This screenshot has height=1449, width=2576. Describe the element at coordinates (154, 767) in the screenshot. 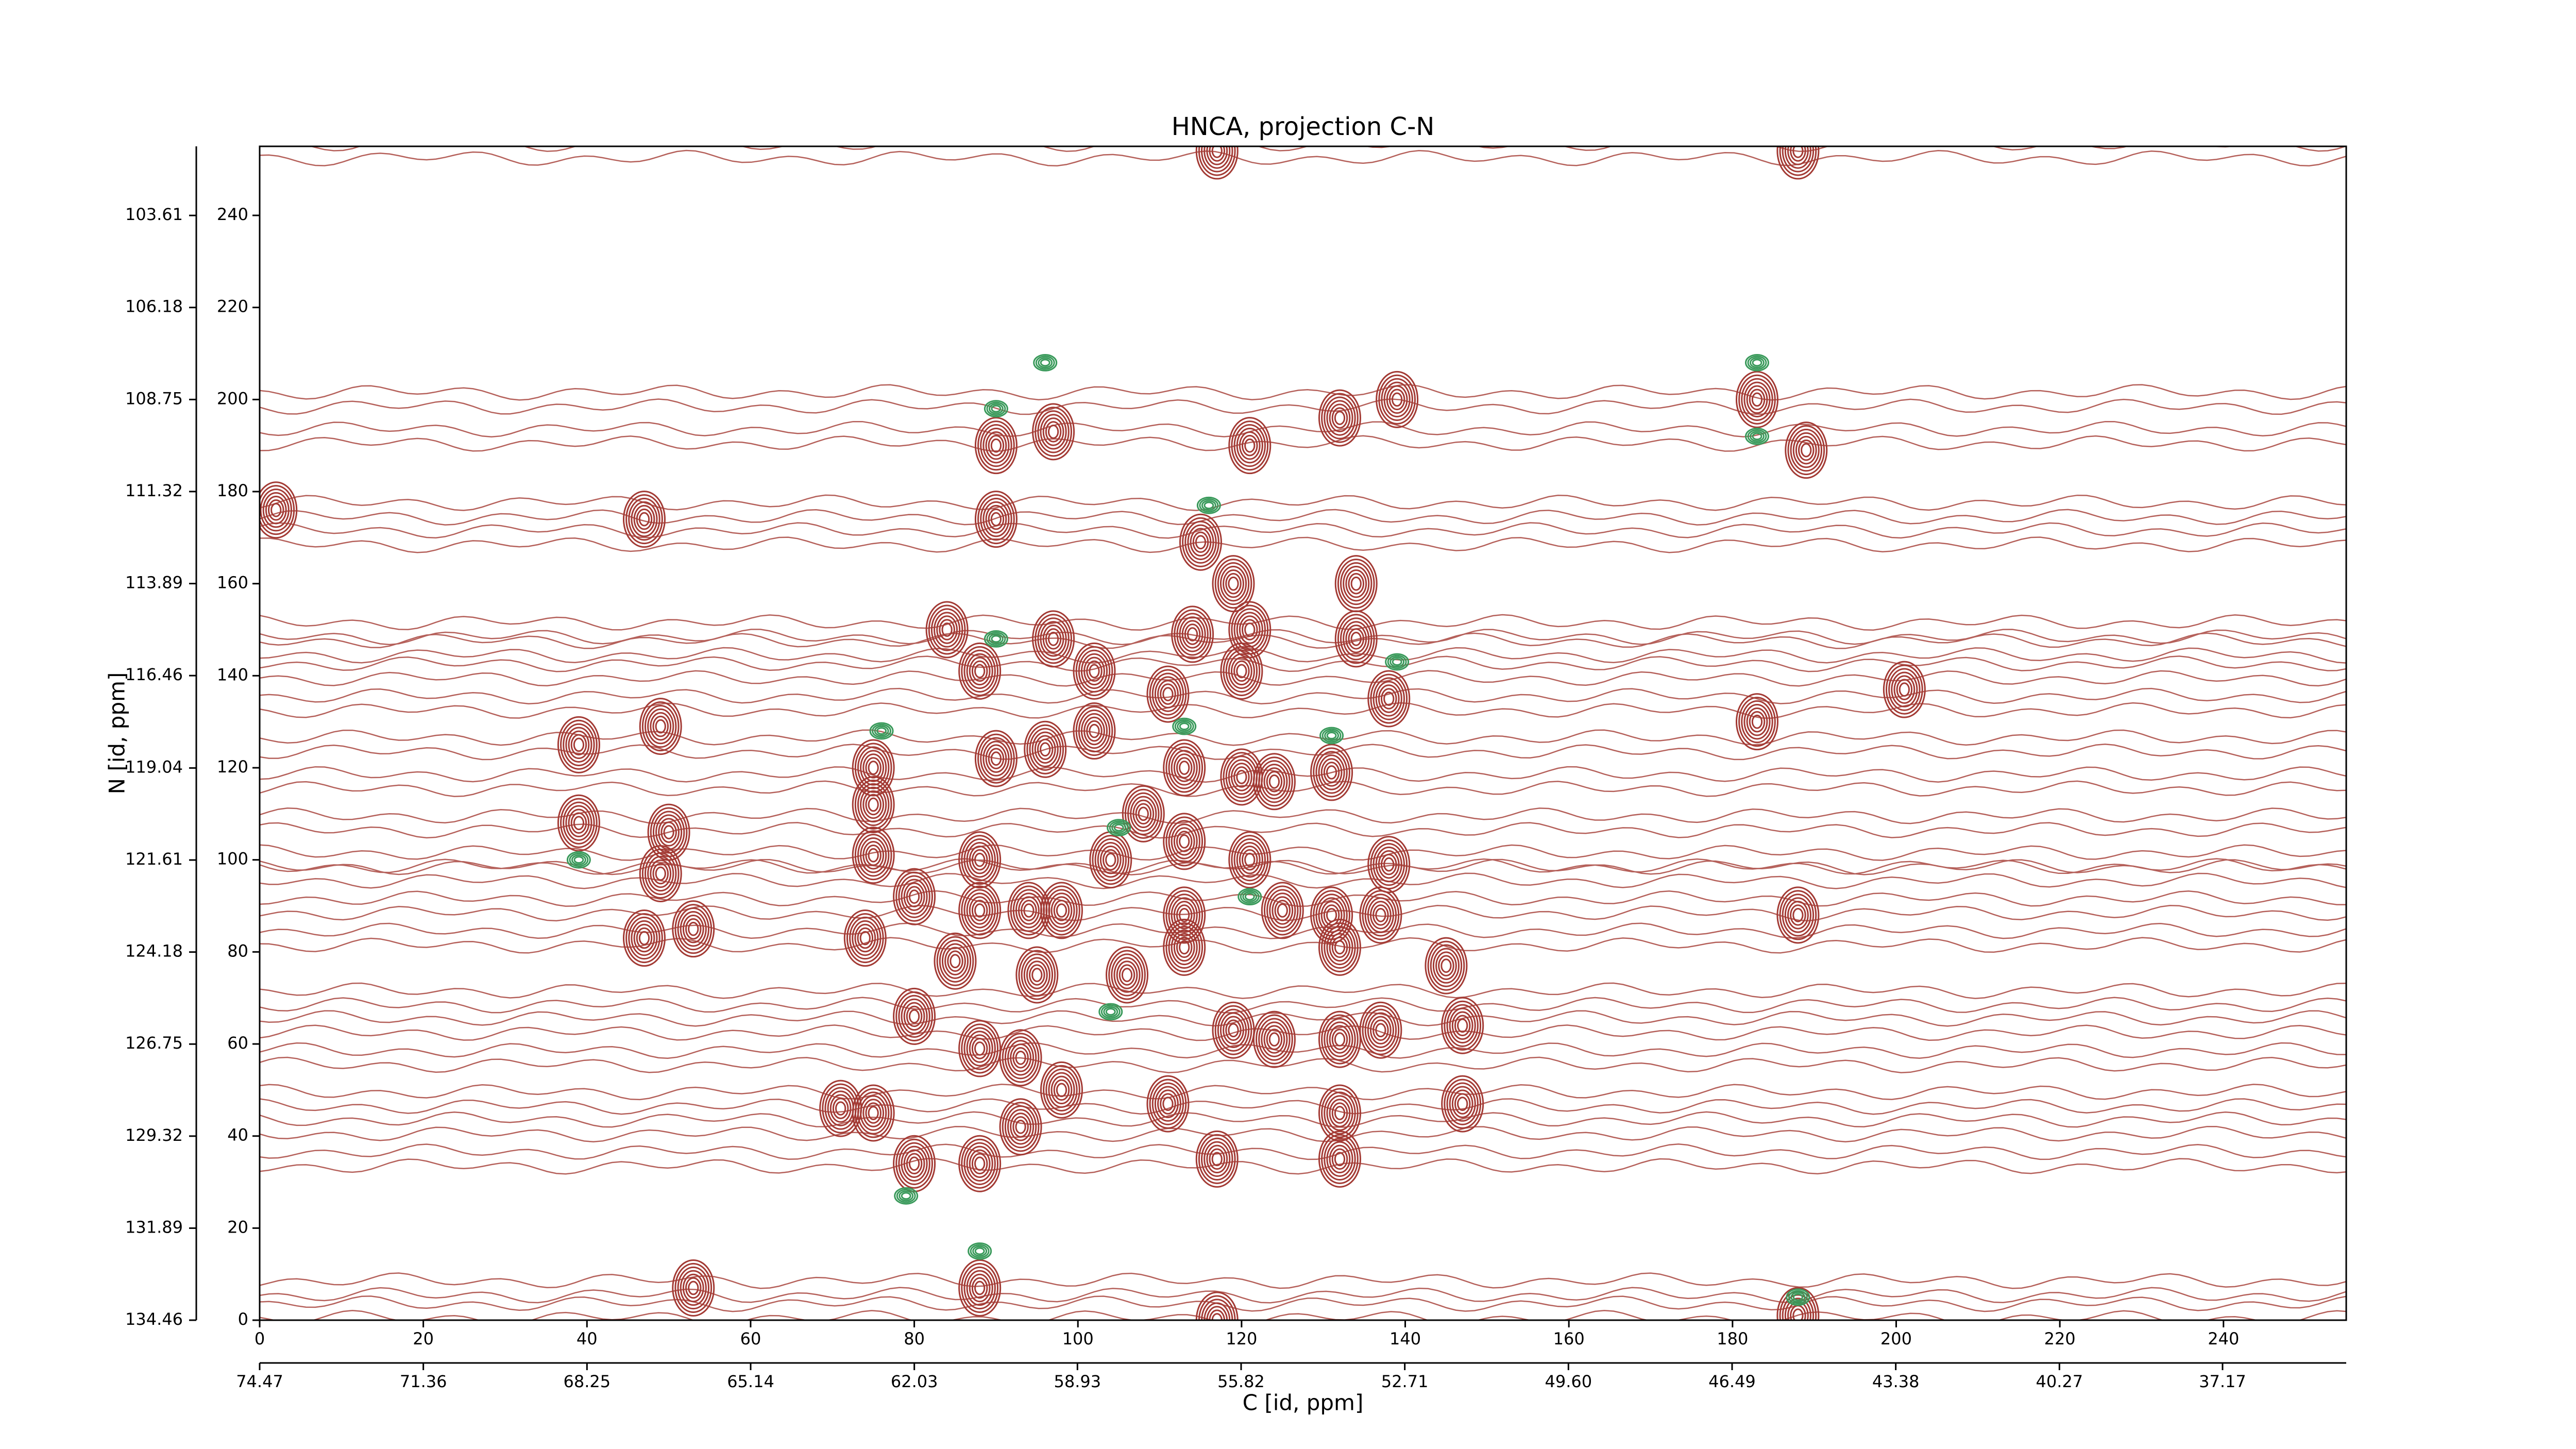

I see `y2-tick-label: 119.04` at that location.